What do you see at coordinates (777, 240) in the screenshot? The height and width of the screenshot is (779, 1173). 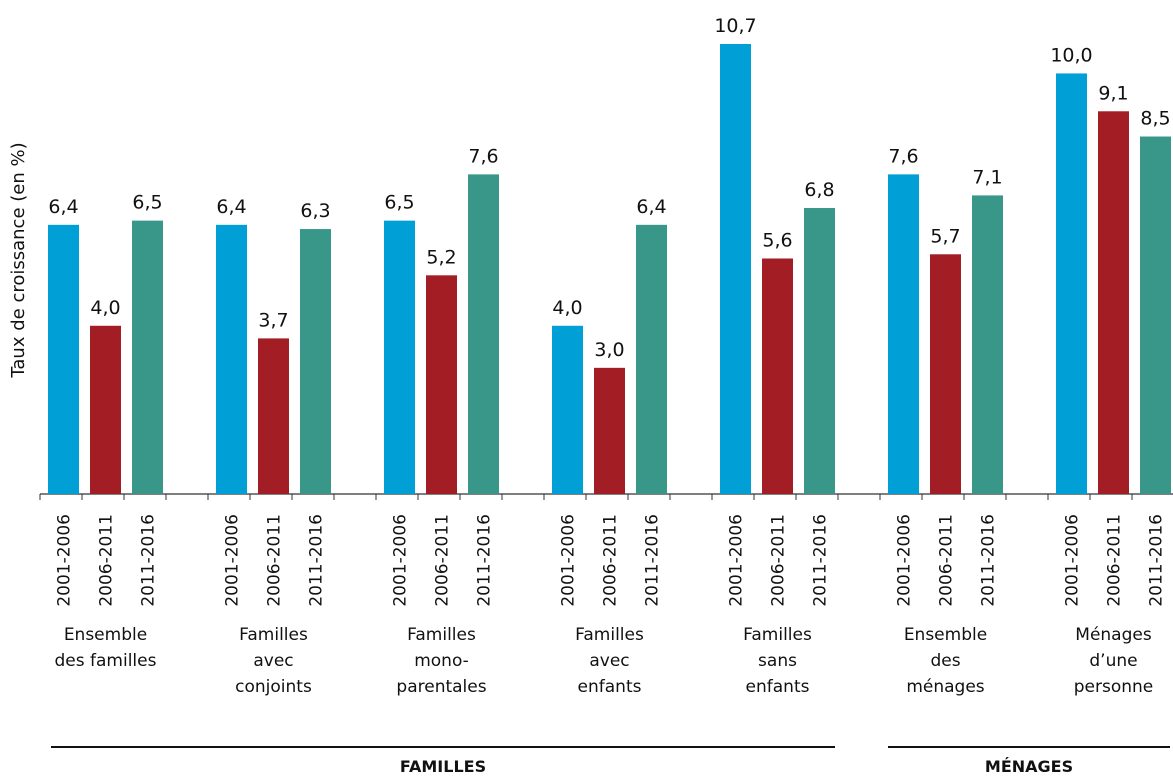 I see `data-label: 5,6` at bounding box center [777, 240].